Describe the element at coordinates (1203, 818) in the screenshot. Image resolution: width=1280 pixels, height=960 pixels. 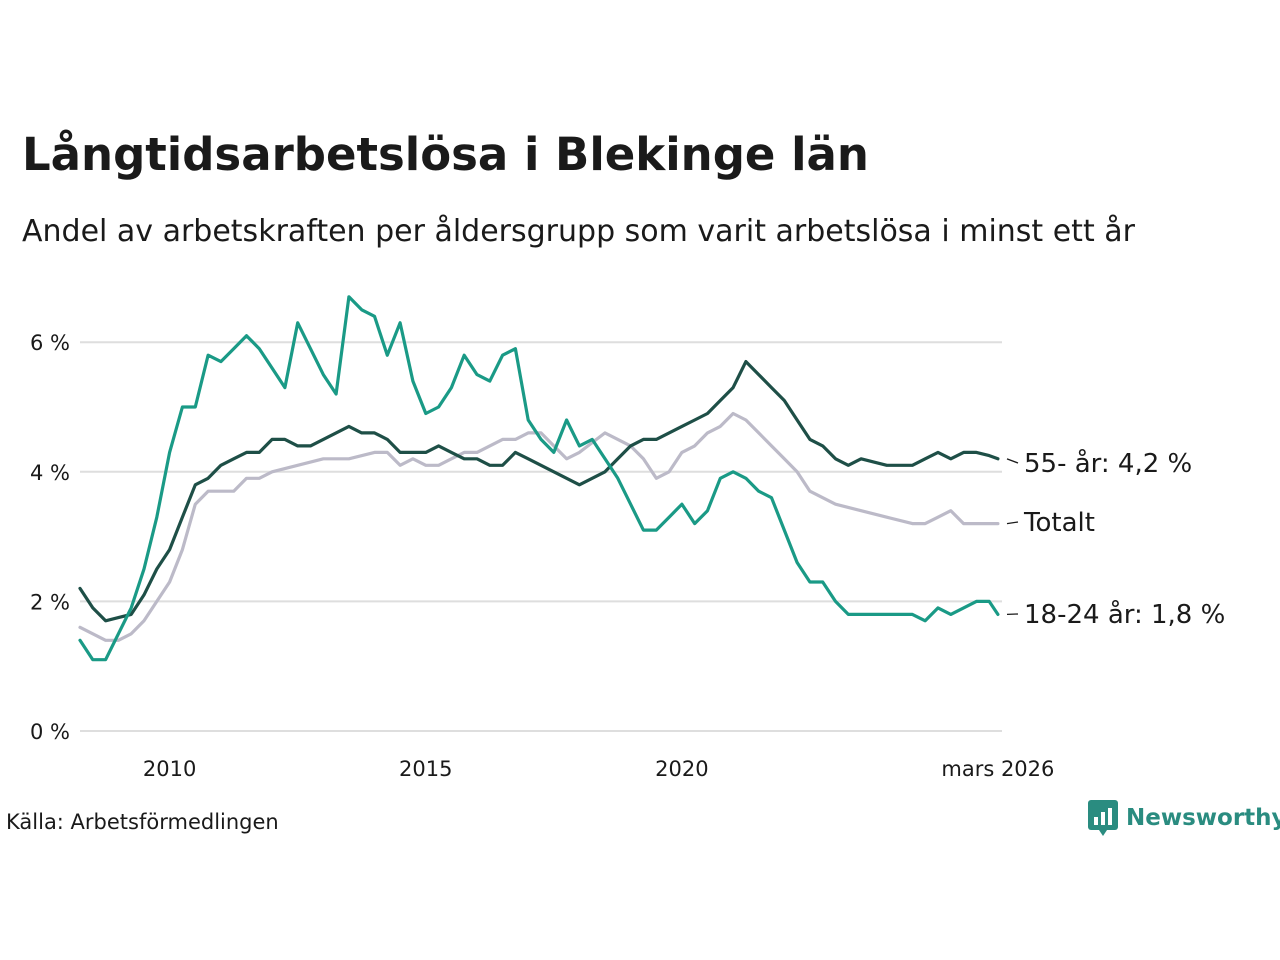
I see `newsworthy-logo-text: Newsworthy` at that location.